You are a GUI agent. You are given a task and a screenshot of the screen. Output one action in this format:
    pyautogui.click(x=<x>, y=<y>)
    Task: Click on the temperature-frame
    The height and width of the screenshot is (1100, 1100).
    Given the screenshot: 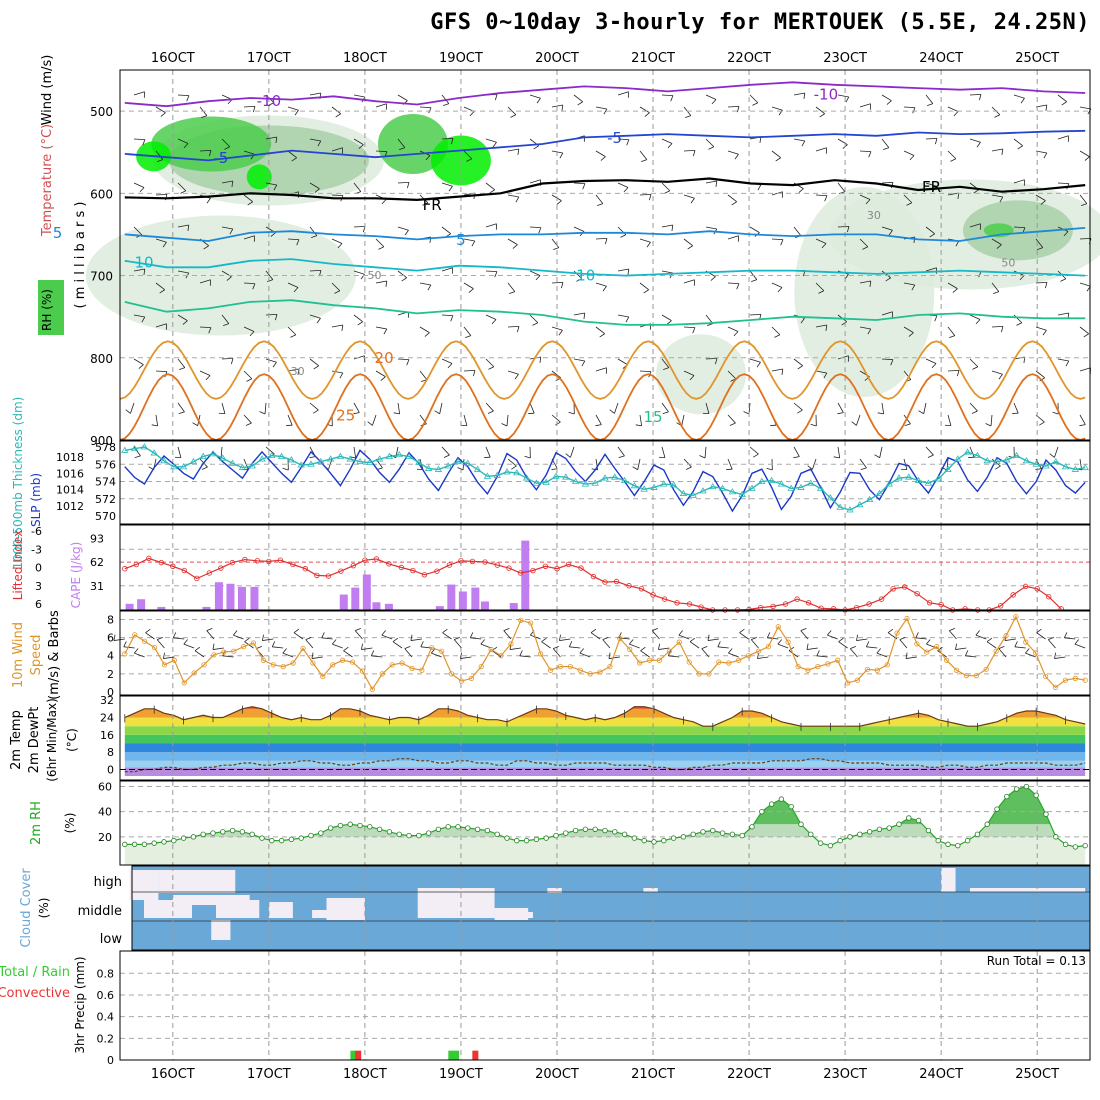 What is the action you would take?
    pyautogui.click(x=605, y=738)
    